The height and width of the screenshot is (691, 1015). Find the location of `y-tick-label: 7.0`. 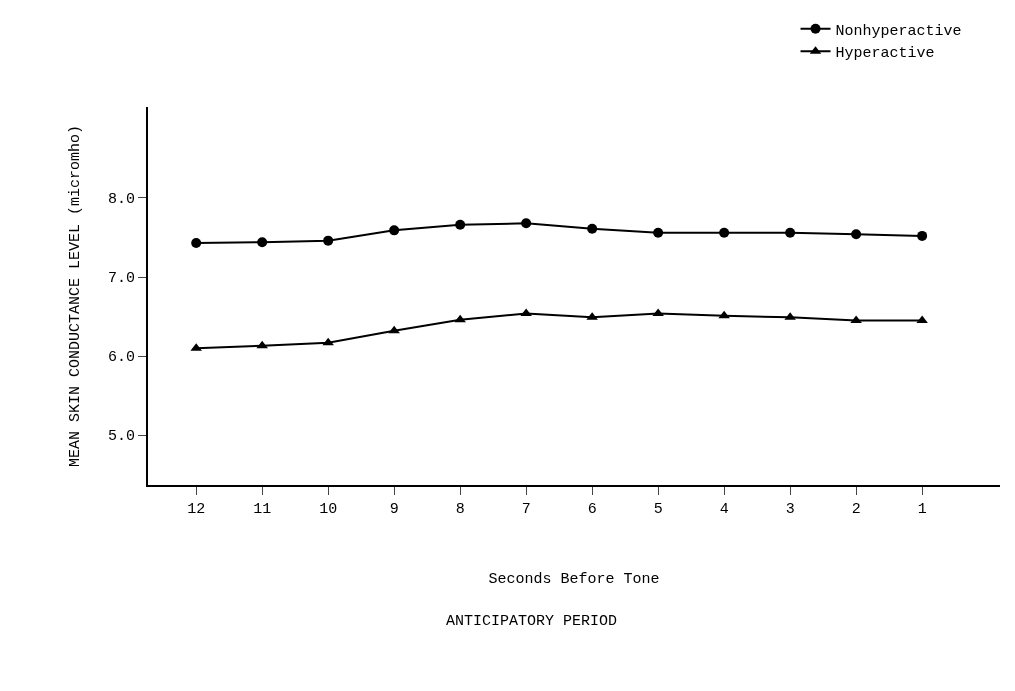

y-tick-label: 7.0 is located at coordinates (121, 279).